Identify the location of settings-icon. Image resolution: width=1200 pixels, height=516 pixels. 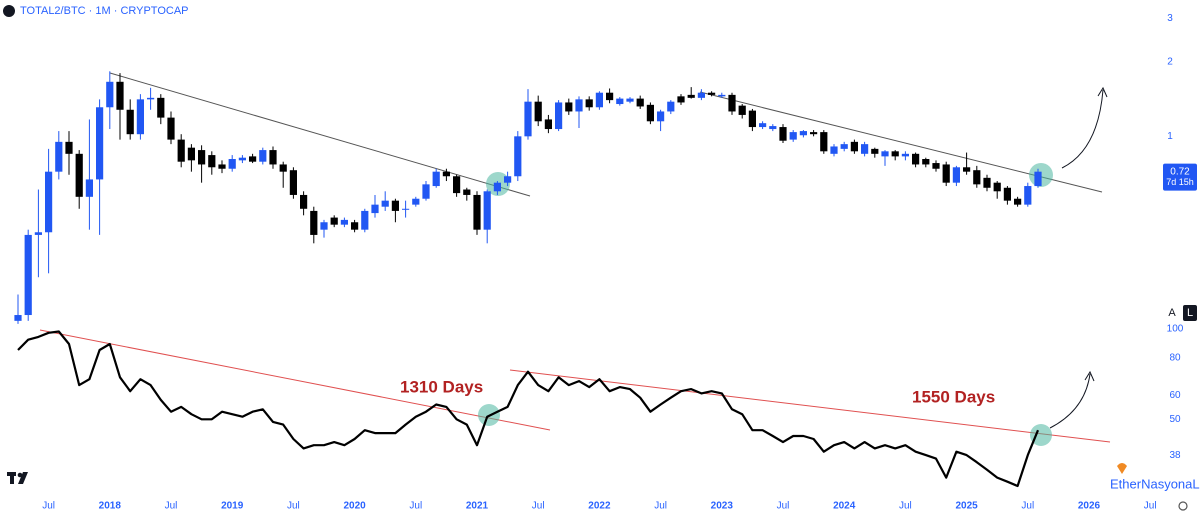
(1183, 506).